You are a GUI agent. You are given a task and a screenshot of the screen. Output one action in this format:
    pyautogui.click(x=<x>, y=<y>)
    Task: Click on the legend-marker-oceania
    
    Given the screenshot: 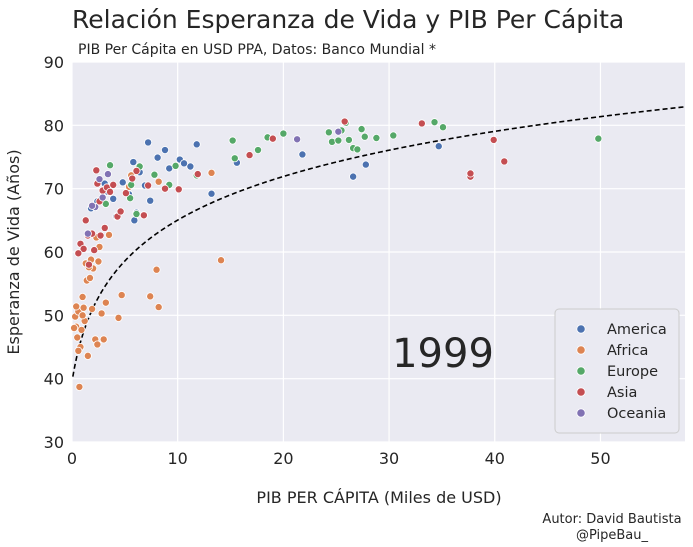 What is the action you would take?
    pyautogui.click(x=581, y=413)
    